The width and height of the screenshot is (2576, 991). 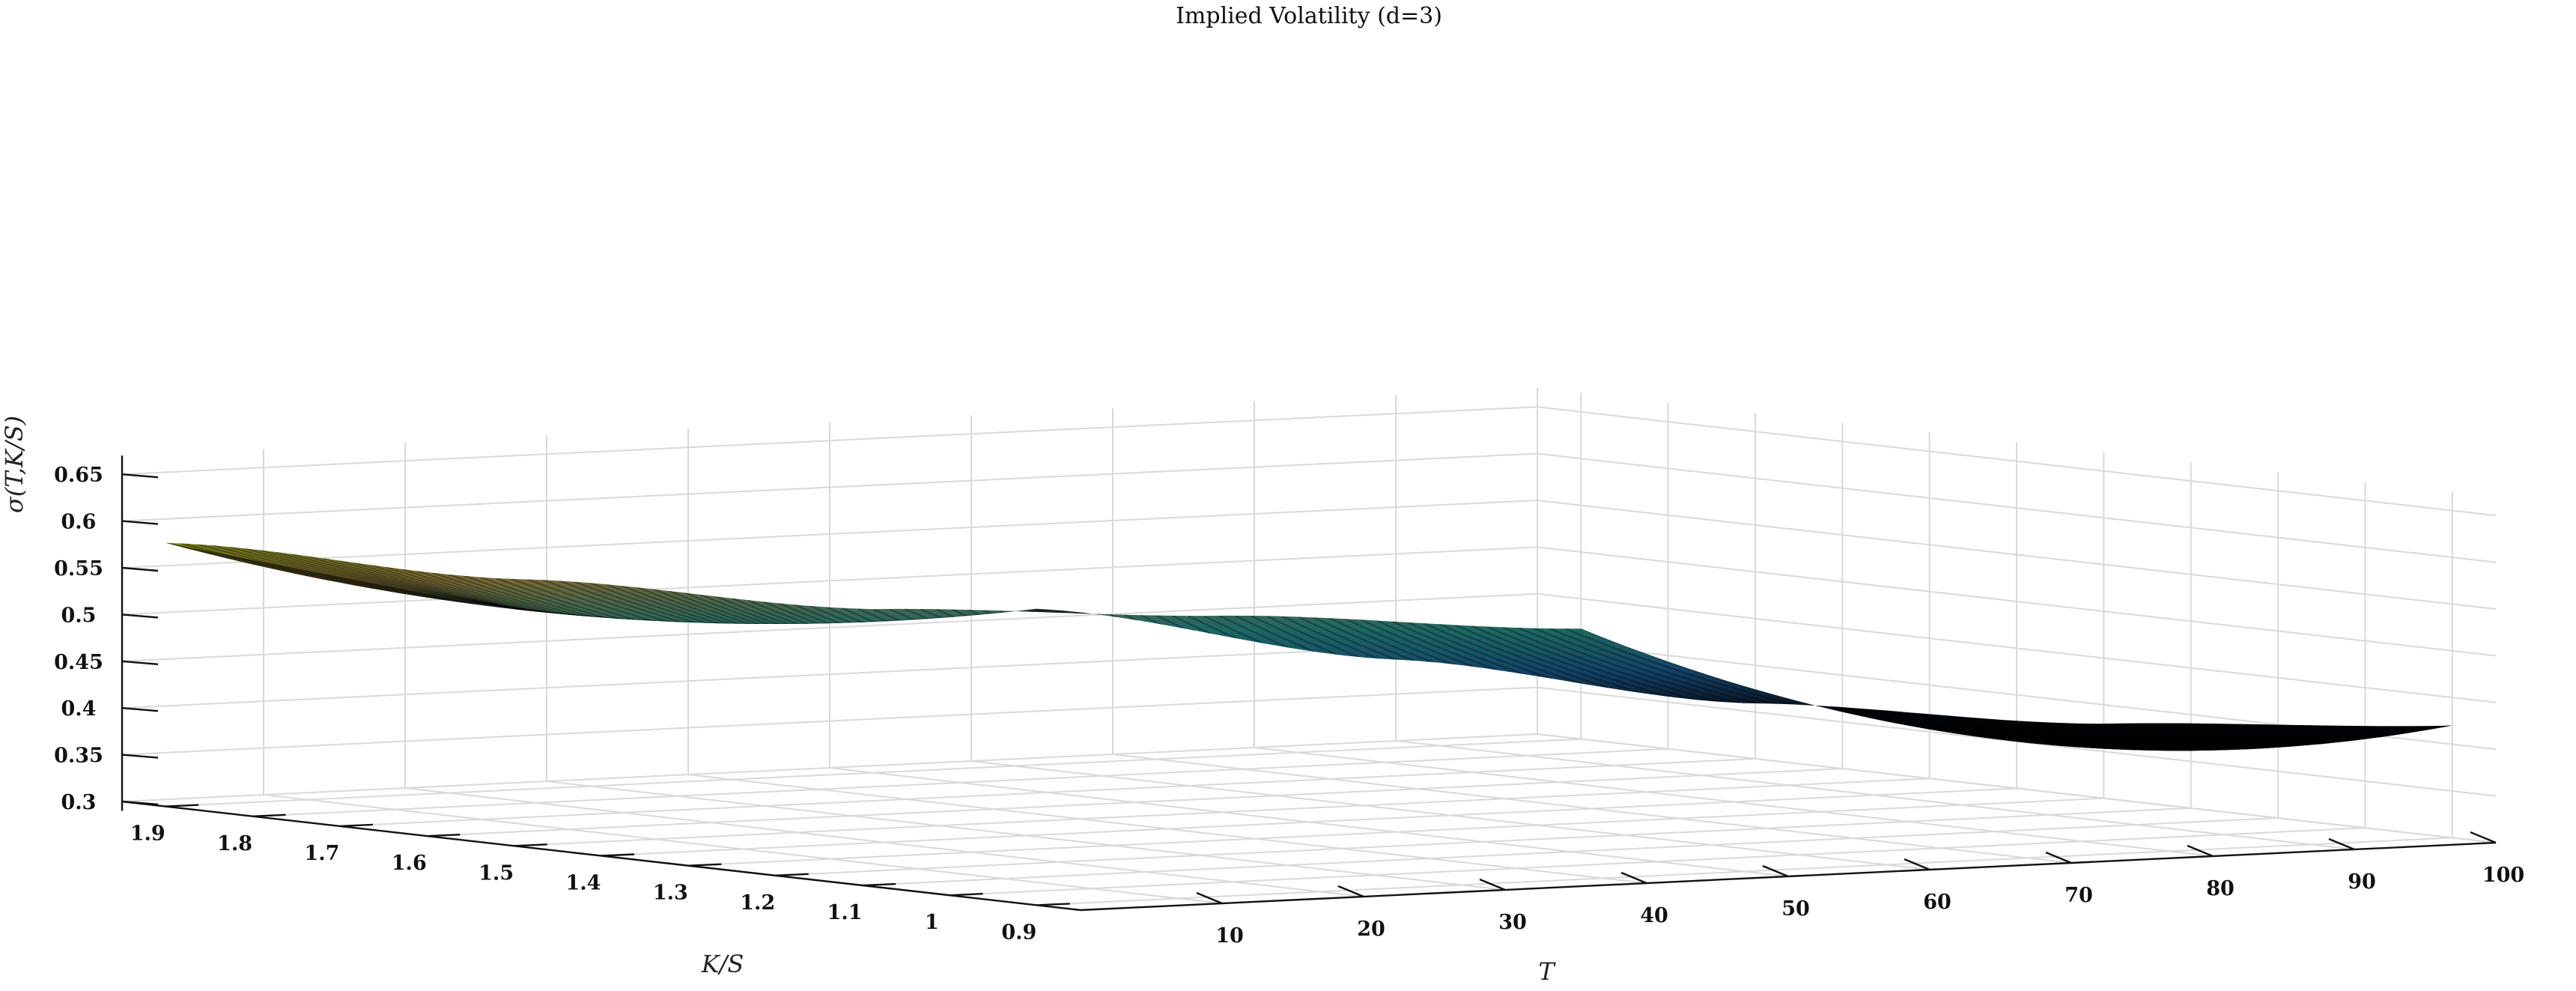 What do you see at coordinates (757, 903) in the screenshot?
I see `ks-tick-label: 1.2` at bounding box center [757, 903].